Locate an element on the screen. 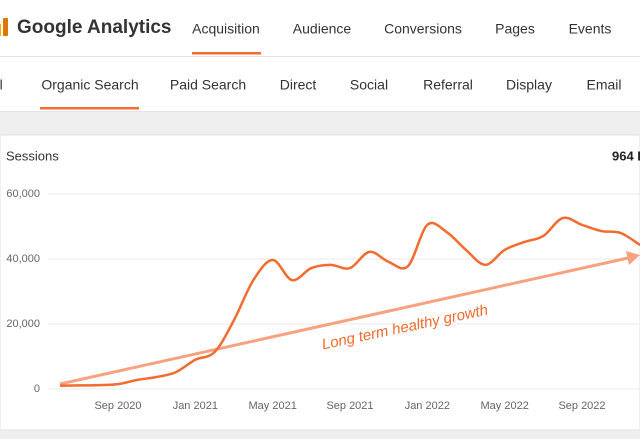 The width and height of the screenshot is (640, 439). nav-item: Conversions is located at coordinates (423, 29).